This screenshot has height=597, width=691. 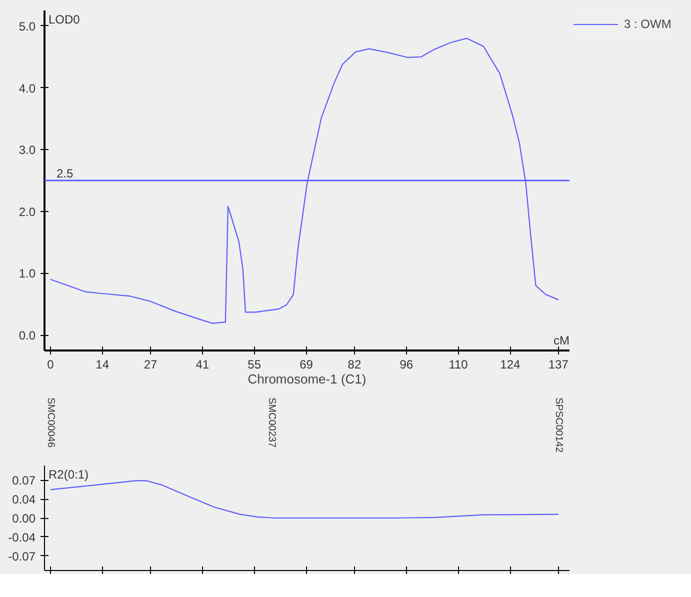 What do you see at coordinates (558, 365) in the screenshot?
I see `x-tick-label: 137` at bounding box center [558, 365].